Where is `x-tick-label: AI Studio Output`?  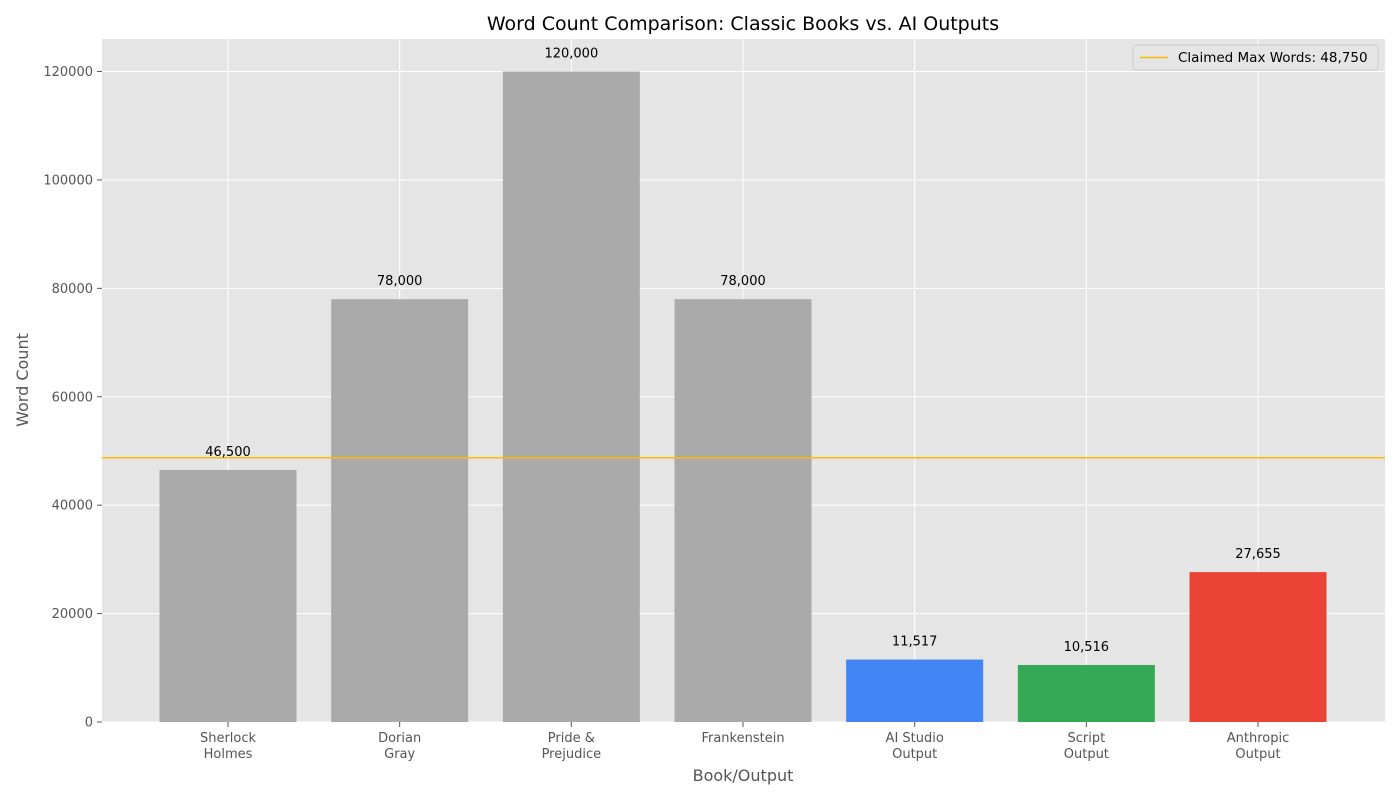 x-tick-label: AI Studio Output is located at coordinates (915, 746).